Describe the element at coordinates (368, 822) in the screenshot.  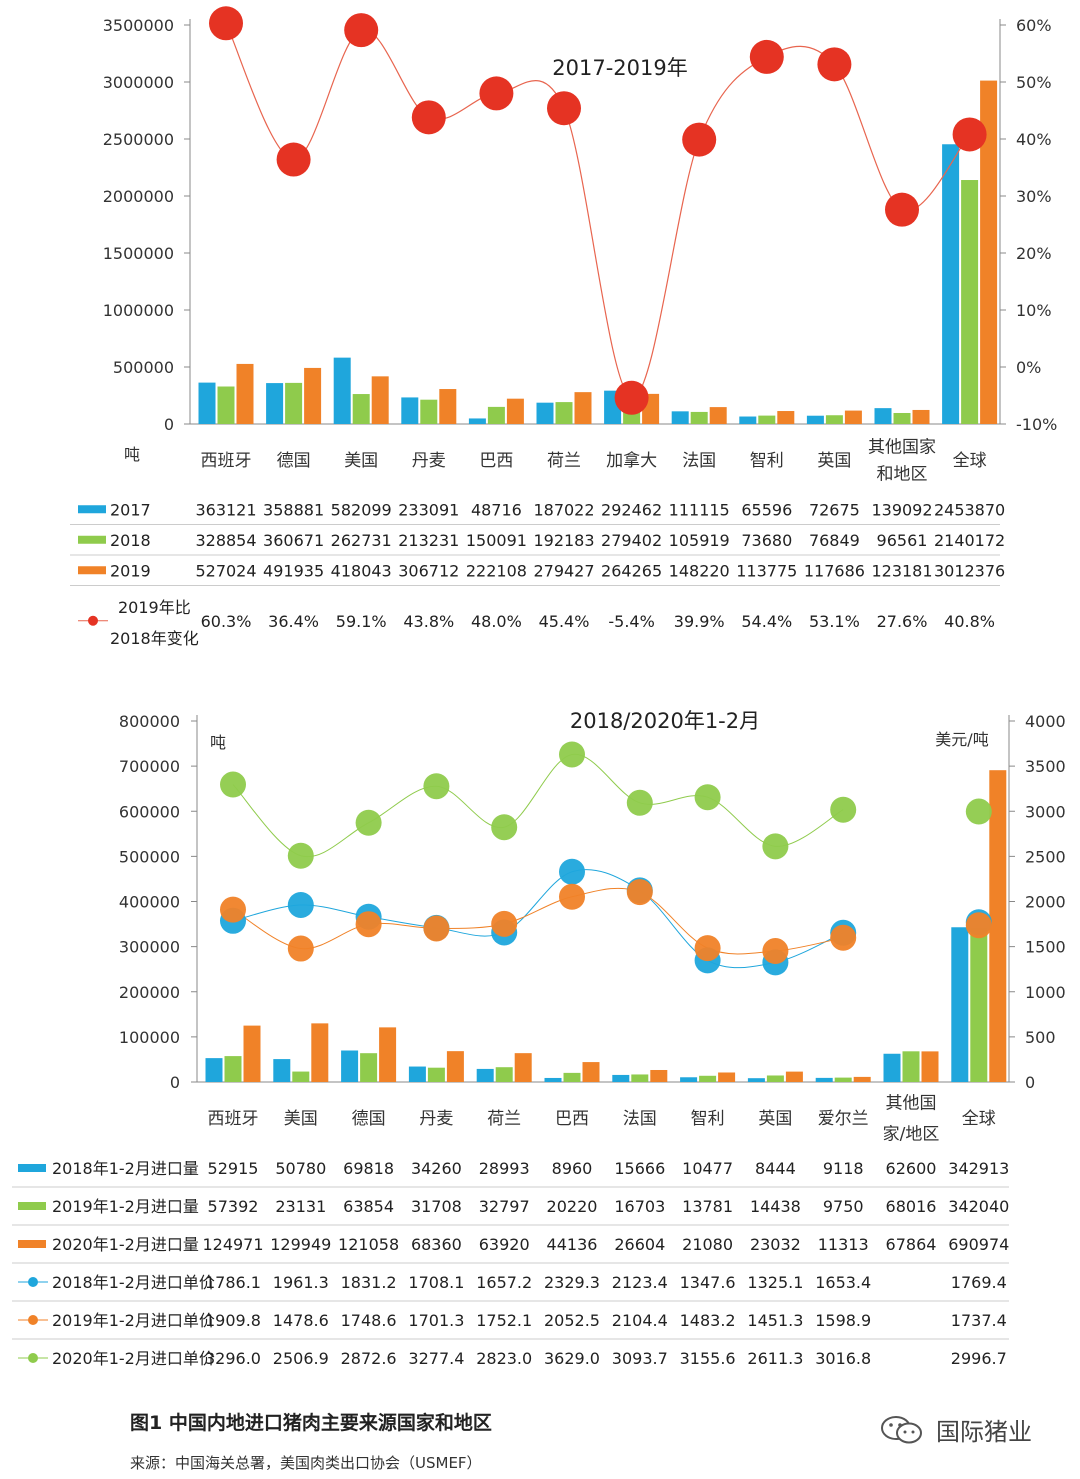
I see `marker-2020年1-2月进口单价-德国` at that location.